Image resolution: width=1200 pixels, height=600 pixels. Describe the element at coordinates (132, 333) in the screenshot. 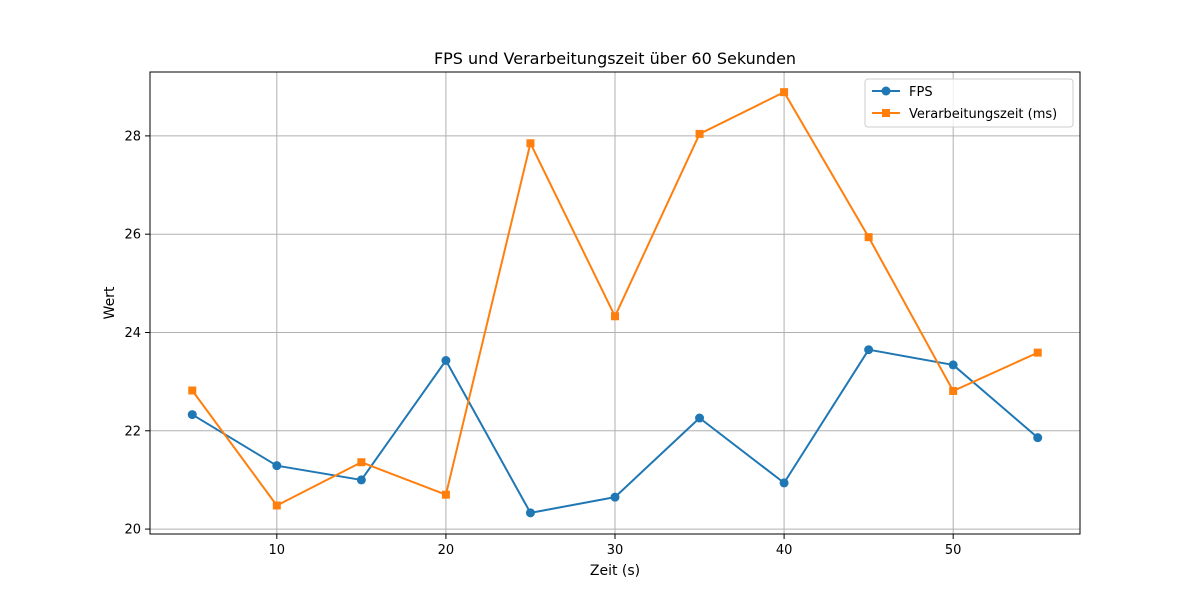

I see `y-tick-label: 24` at that location.